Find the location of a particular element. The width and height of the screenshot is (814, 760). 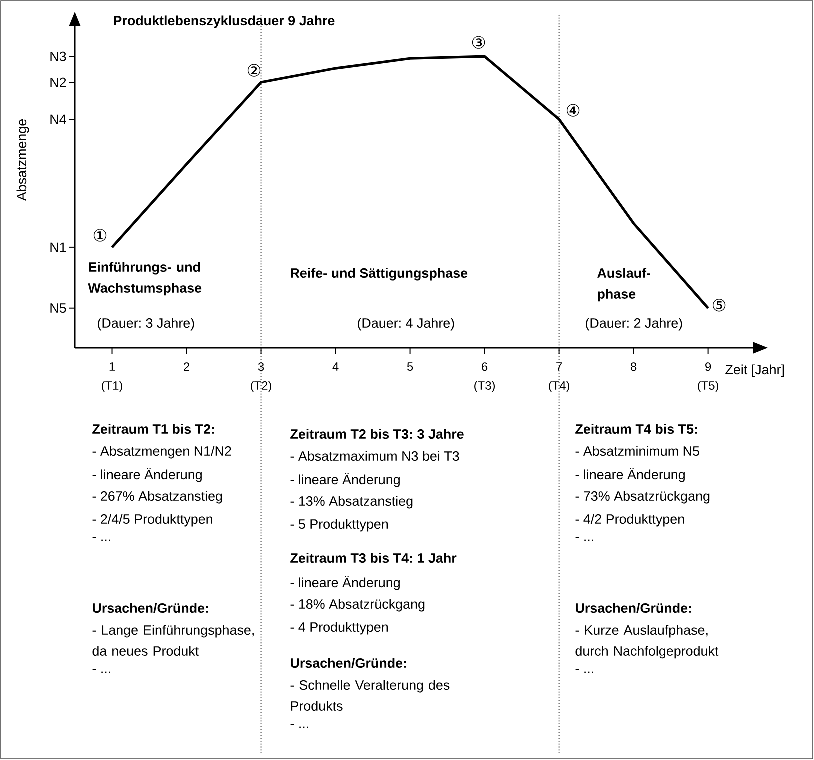

text: - Absatzmaximum N3 bei T3 is located at coordinates (375, 456).